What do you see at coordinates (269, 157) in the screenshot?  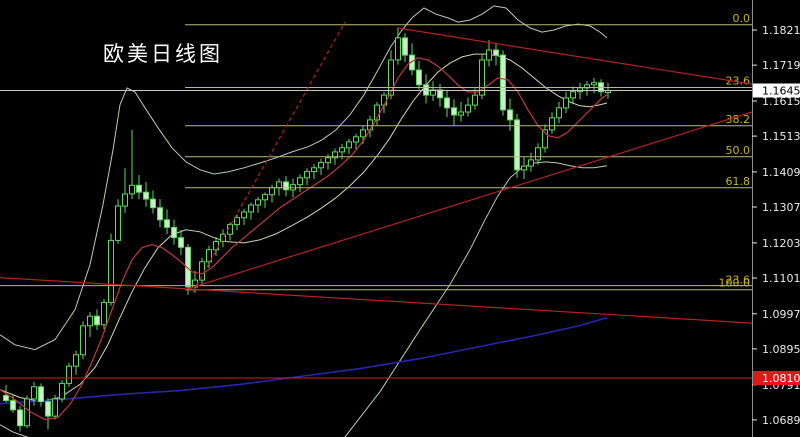 I see `trendline-steep-dashed` at bounding box center [269, 157].